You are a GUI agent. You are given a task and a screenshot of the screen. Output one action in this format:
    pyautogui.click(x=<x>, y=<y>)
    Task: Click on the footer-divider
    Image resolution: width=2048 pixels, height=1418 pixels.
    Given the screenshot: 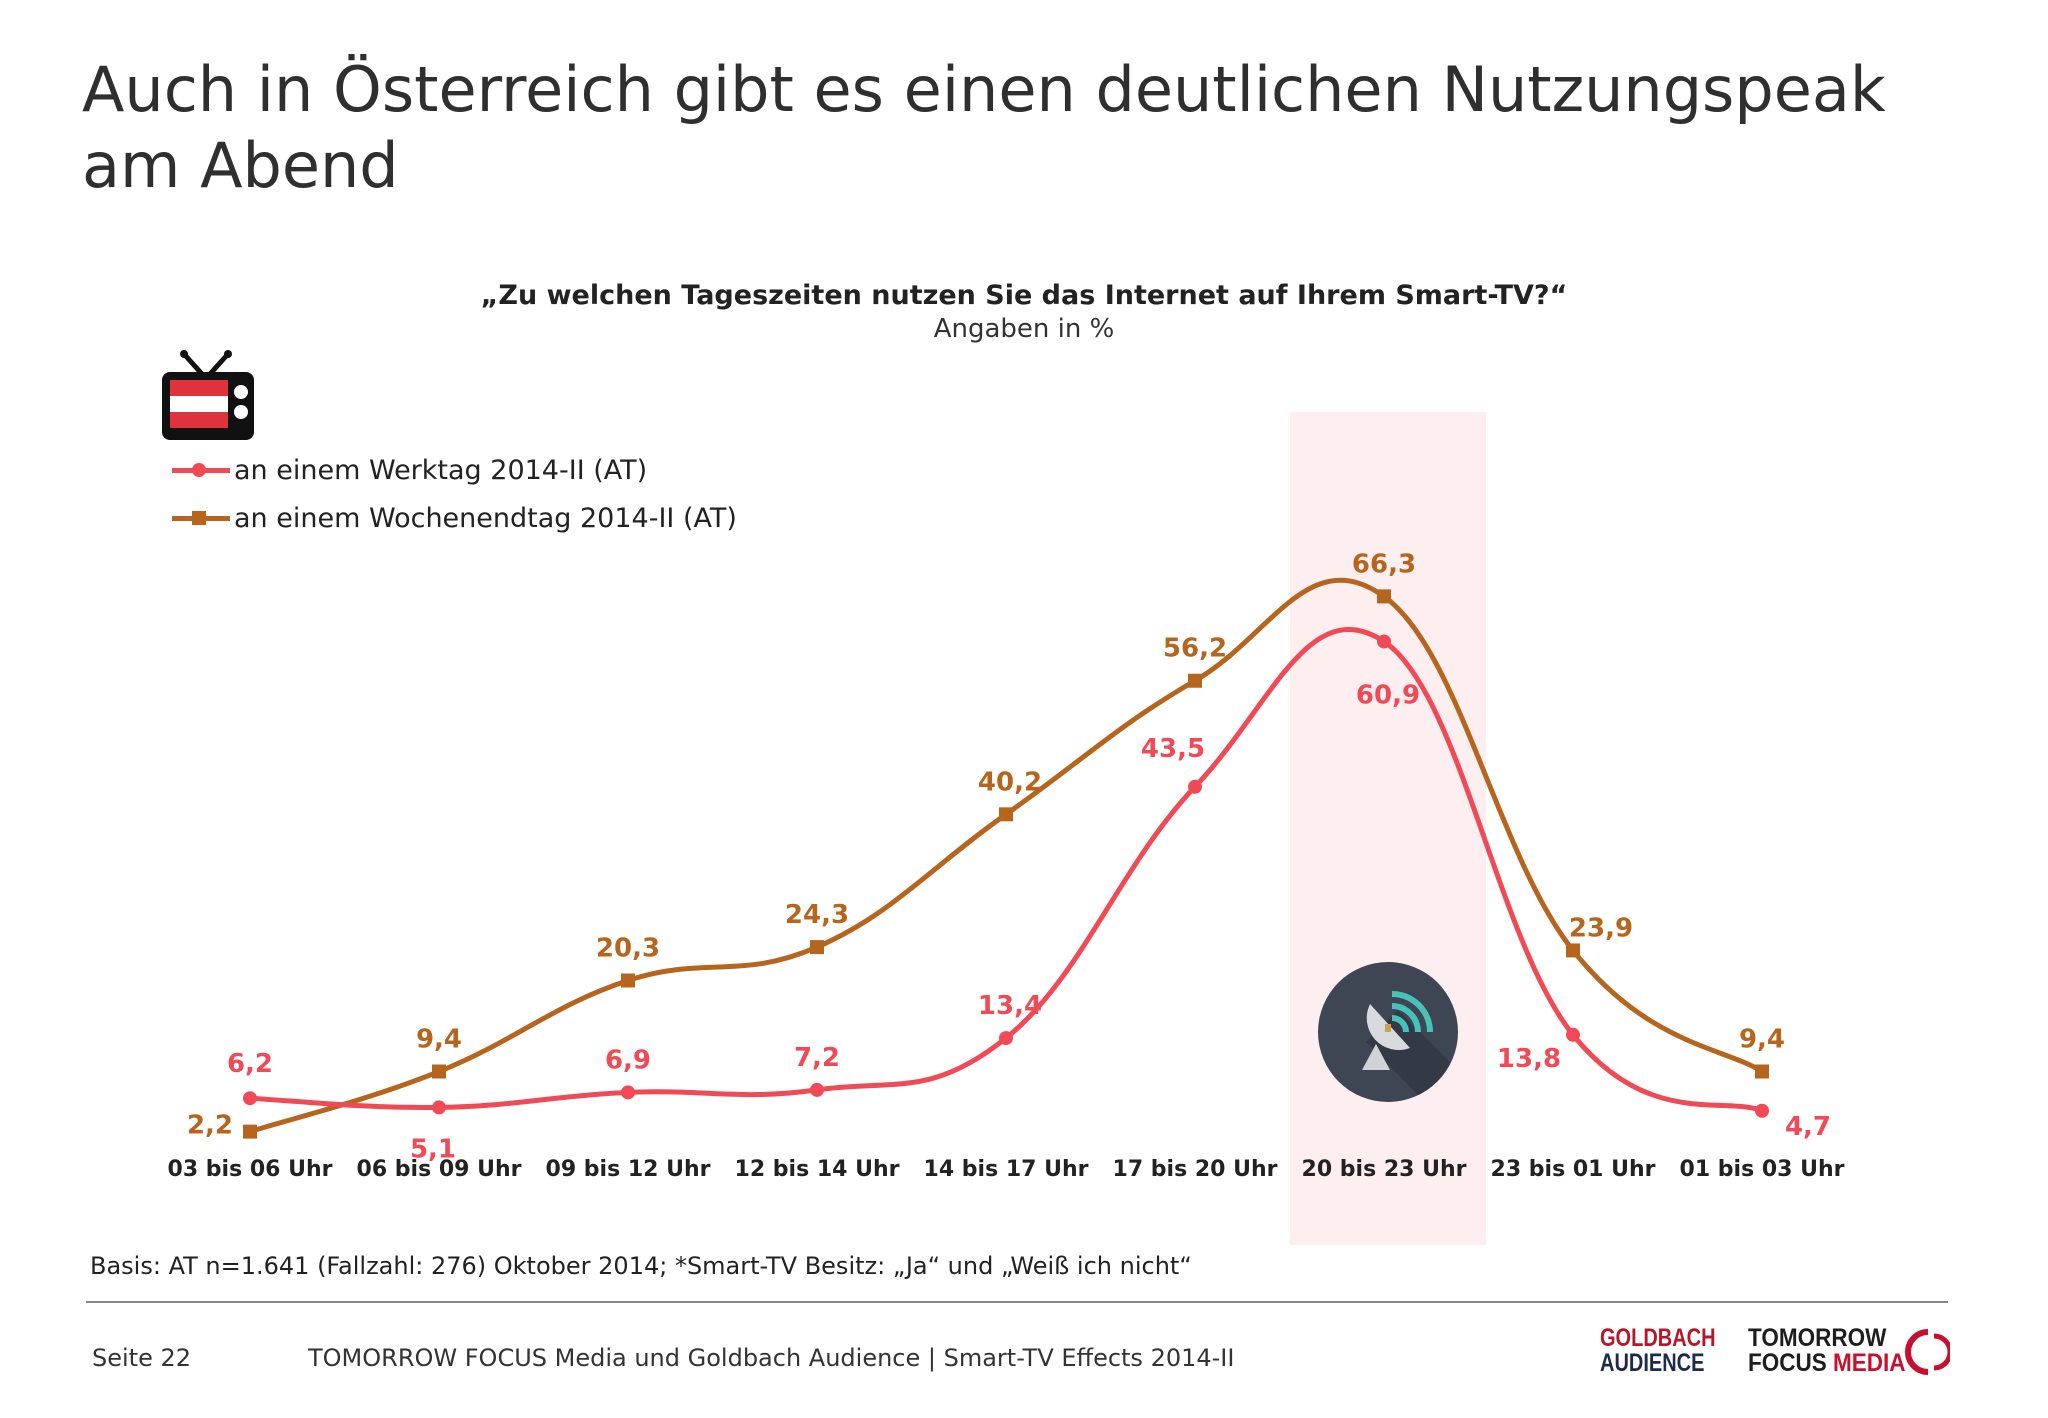 What is the action you would take?
    pyautogui.click(x=1017, y=1302)
    